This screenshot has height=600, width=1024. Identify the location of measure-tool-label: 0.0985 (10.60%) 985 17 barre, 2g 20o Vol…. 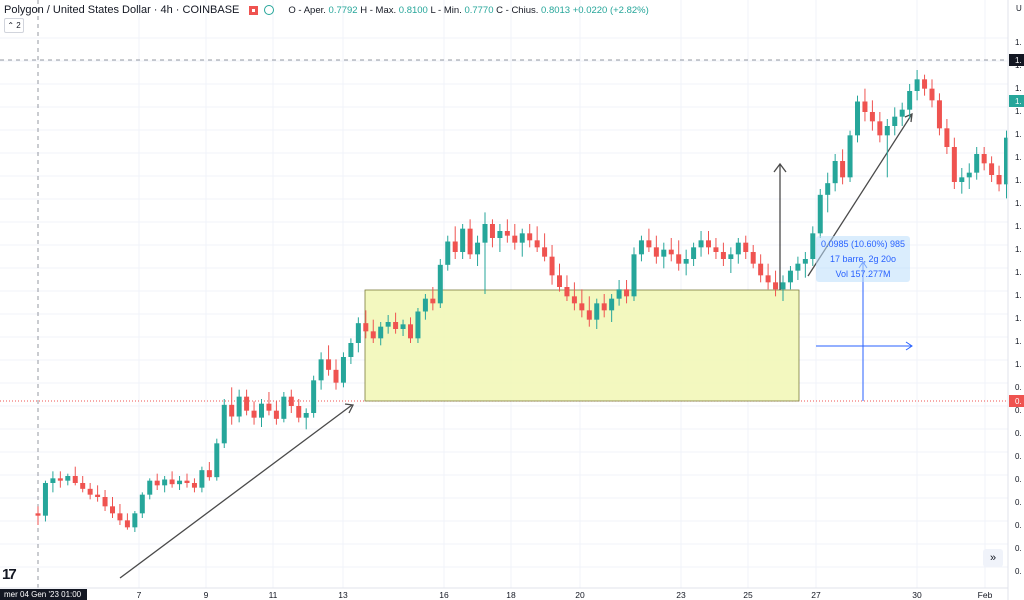
(863, 259).